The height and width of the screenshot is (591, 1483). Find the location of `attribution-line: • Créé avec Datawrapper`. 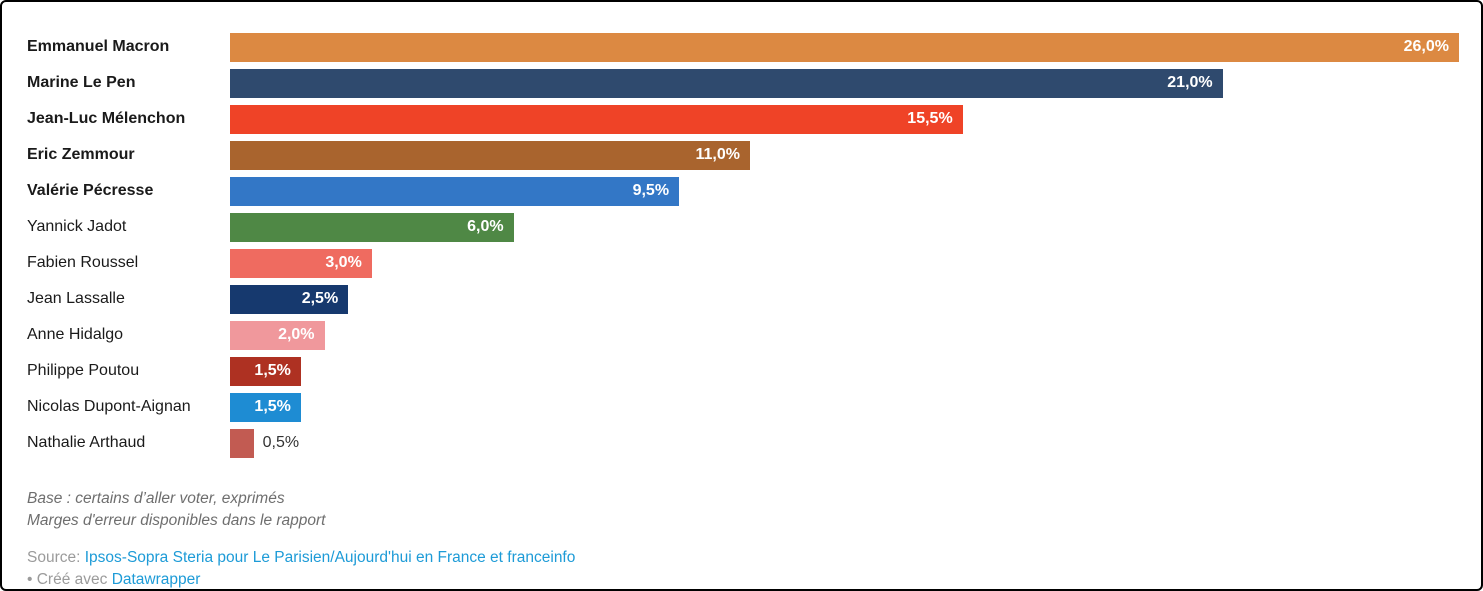

attribution-line: • Créé avec Datawrapper is located at coordinates (743, 579).